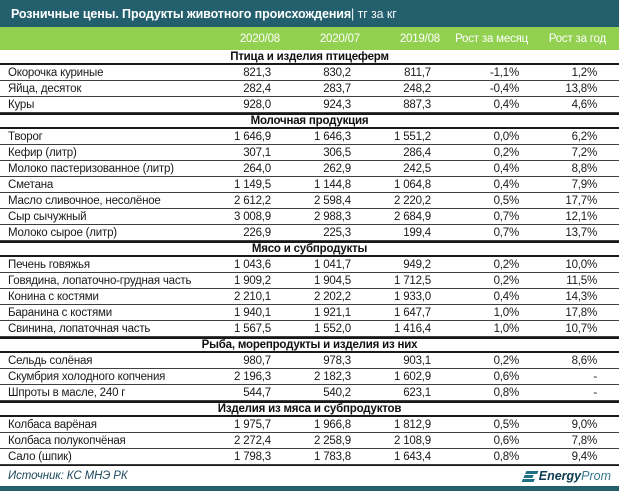 This screenshot has width=619, height=493. Describe the element at coordinates (339, 38) in the screenshot. I see `column-header-2020-07: 2020/07` at that location.